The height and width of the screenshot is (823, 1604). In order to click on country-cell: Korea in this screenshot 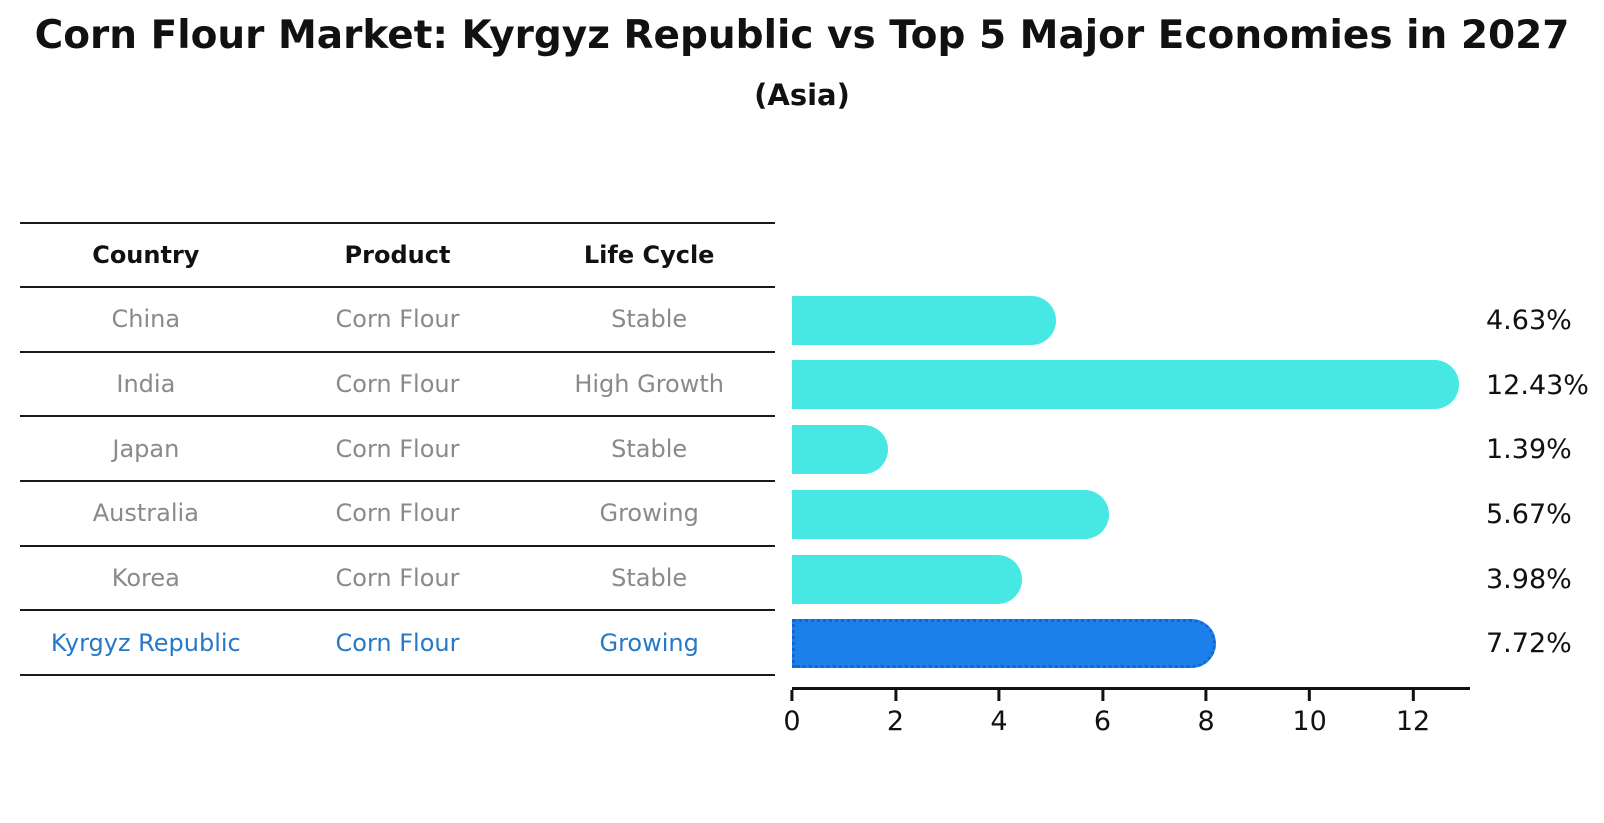, I will do `click(145, 578)`.